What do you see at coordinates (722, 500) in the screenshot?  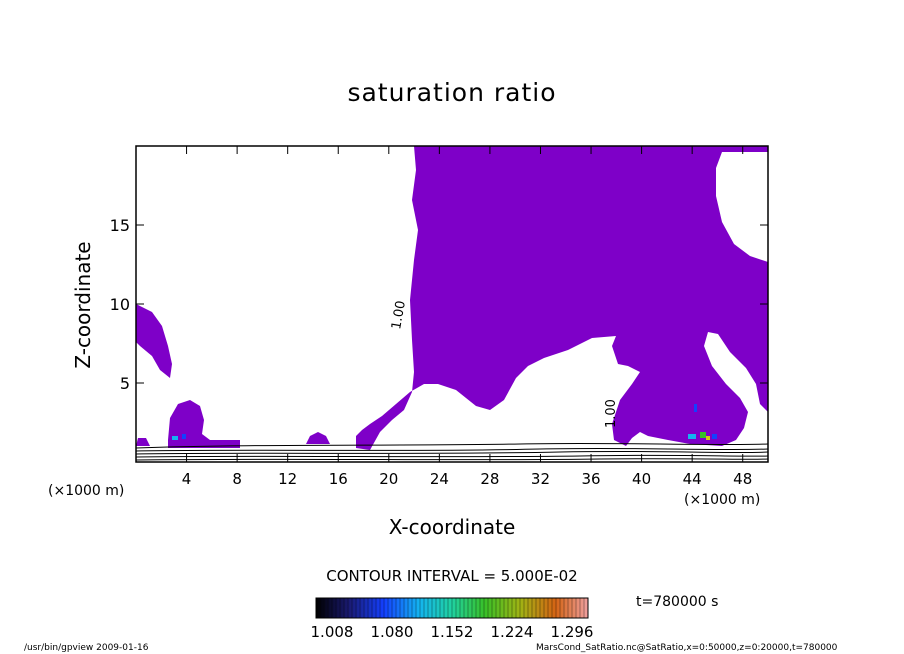 I see `x-unit-label-right: (×1000 m)` at bounding box center [722, 500].